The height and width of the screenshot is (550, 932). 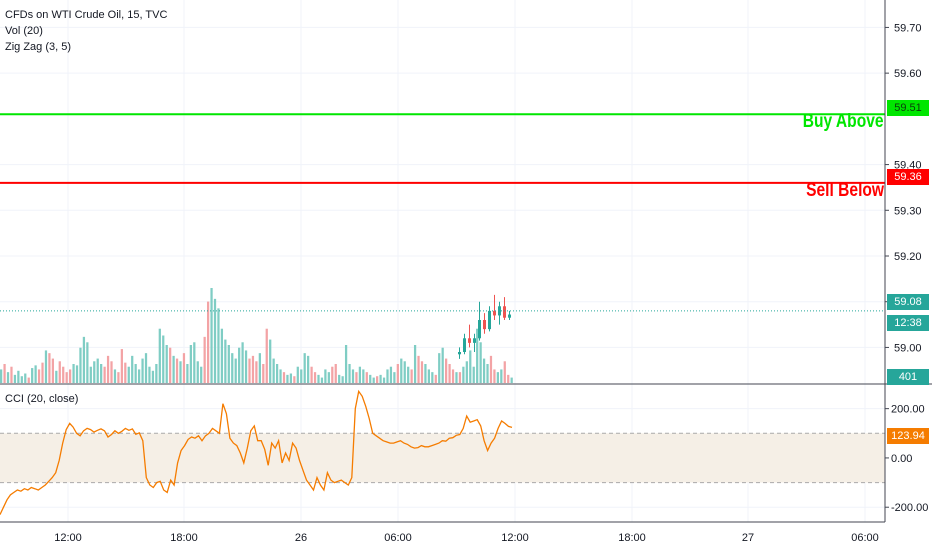 I want to click on price-tick-label: 59.00, so click(x=908, y=348).